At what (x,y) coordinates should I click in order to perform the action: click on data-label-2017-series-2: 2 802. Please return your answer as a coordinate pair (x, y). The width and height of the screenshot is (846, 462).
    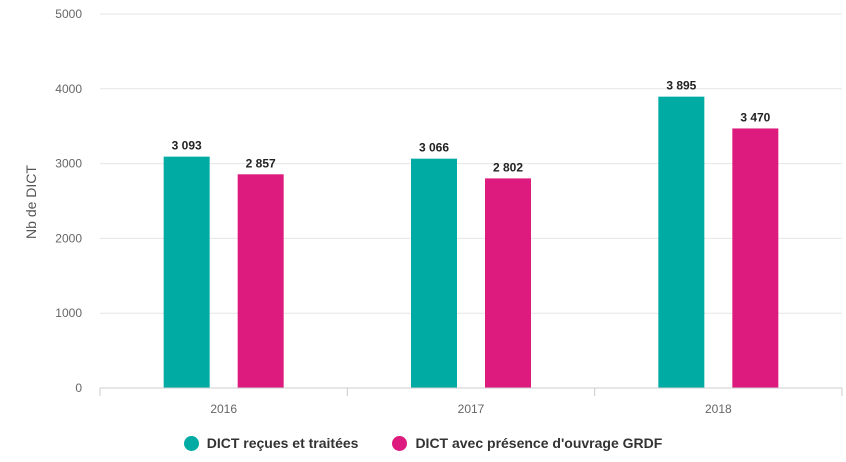
    Looking at the image, I should click on (508, 167).